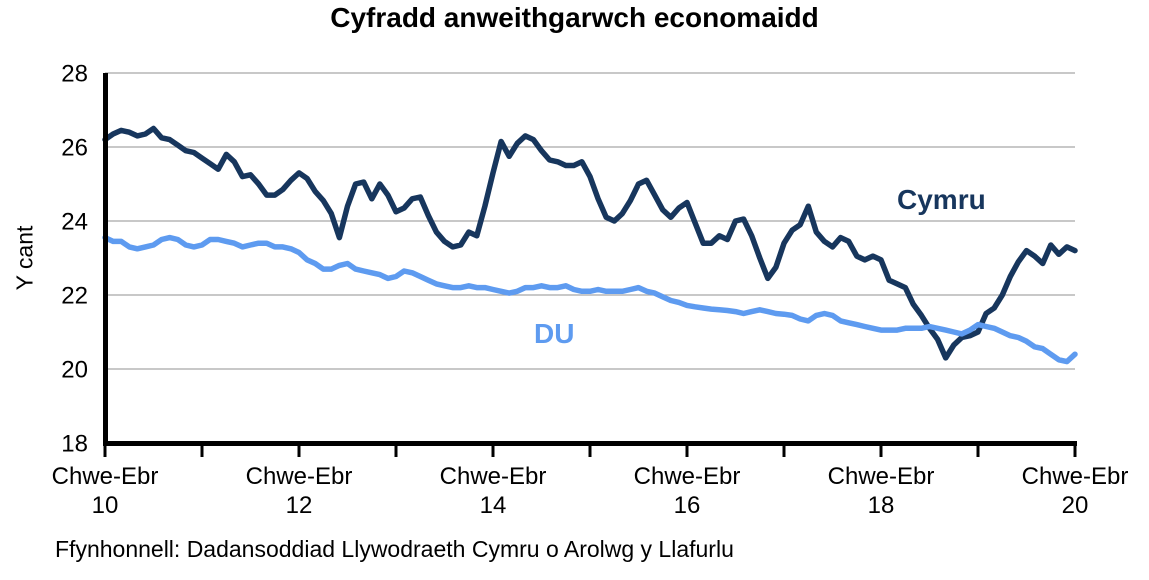  Describe the element at coordinates (74, 296) in the screenshot. I see `y-tick-label: 22` at that location.